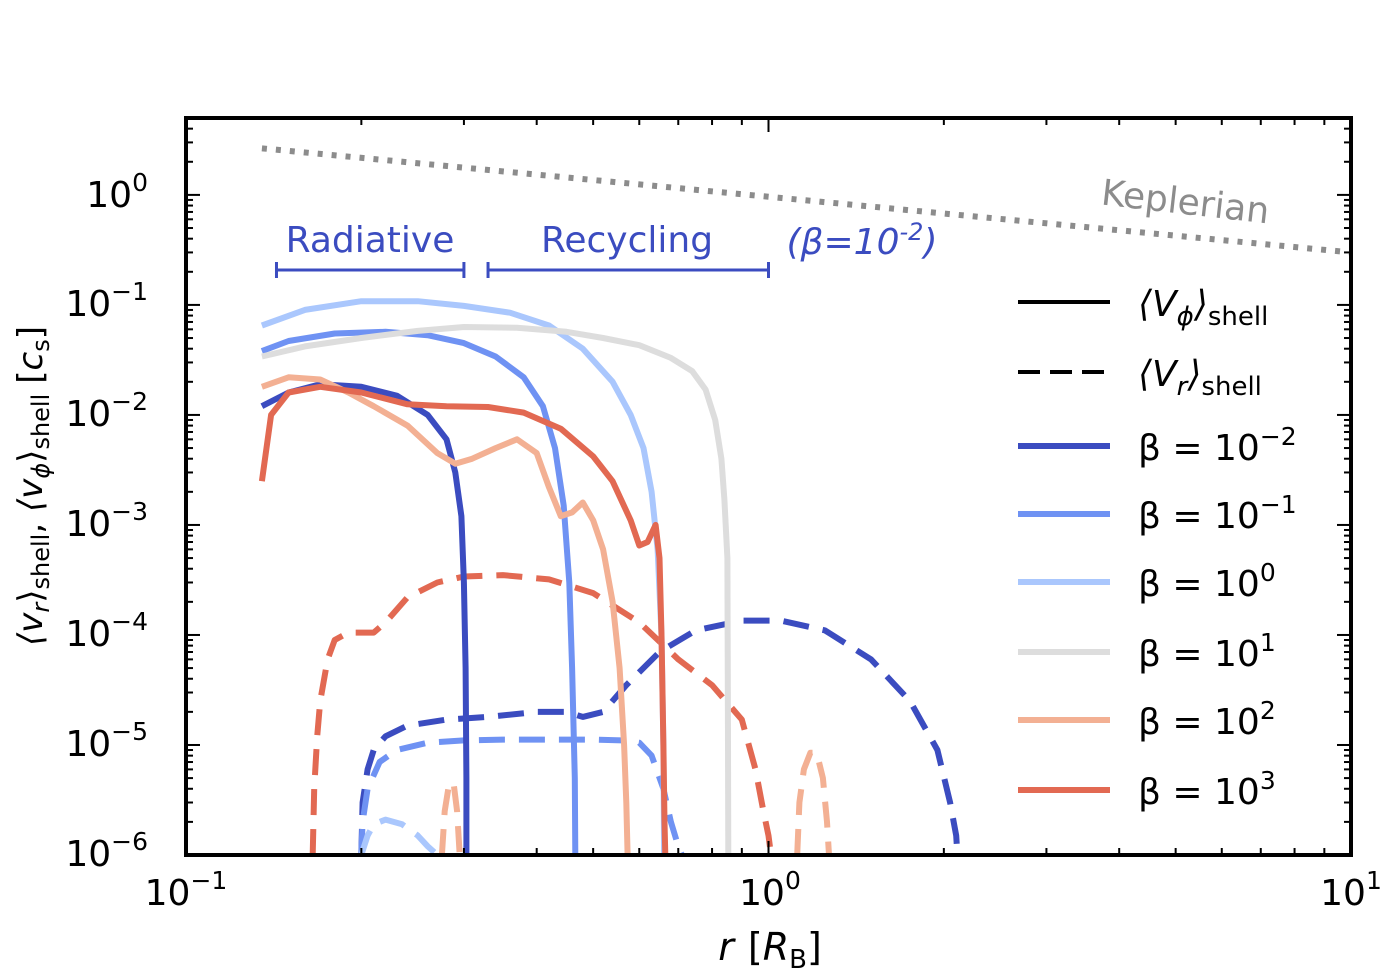 The width and height of the screenshot is (1389, 976). What do you see at coordinates (1207, 719) in the screenshot?
I see `legend-label-beta: β = 102` at bounding box center [1207, 719].